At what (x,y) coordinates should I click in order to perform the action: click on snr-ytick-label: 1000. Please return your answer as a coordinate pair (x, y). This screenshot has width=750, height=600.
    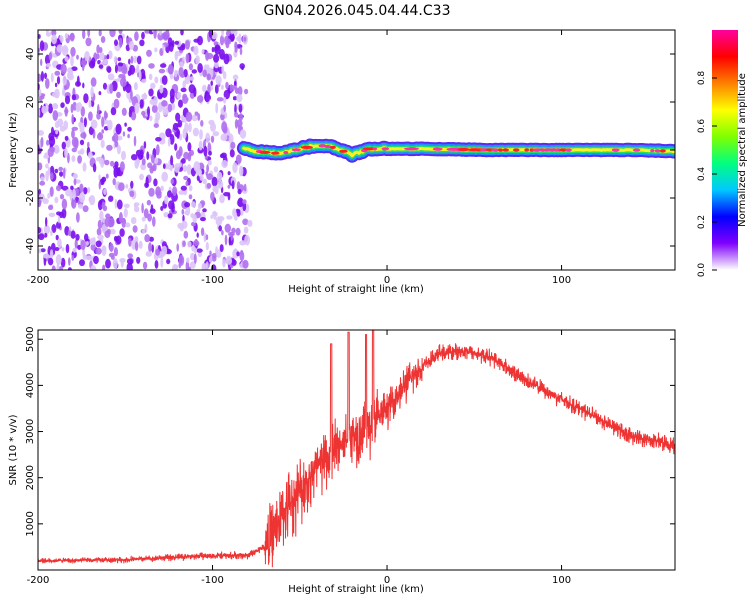
    Looking at the image, I should click on (30, 523).